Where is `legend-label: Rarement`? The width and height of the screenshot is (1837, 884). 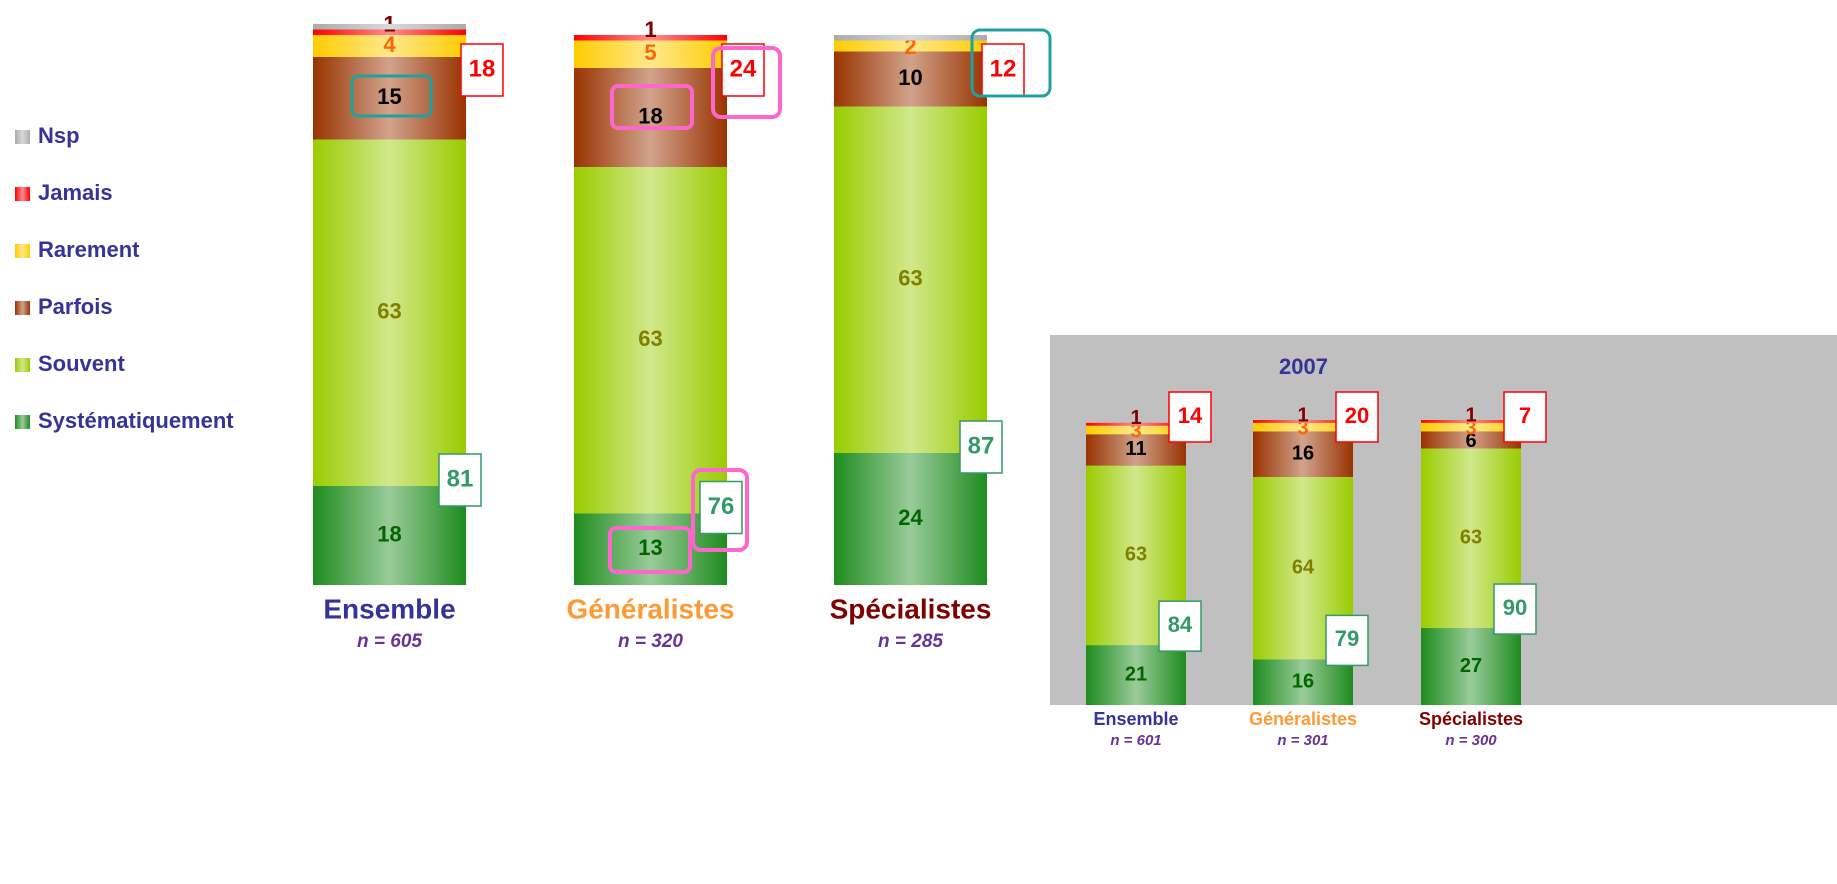 legend-label: Rarement is located at coordinates (89, 249).